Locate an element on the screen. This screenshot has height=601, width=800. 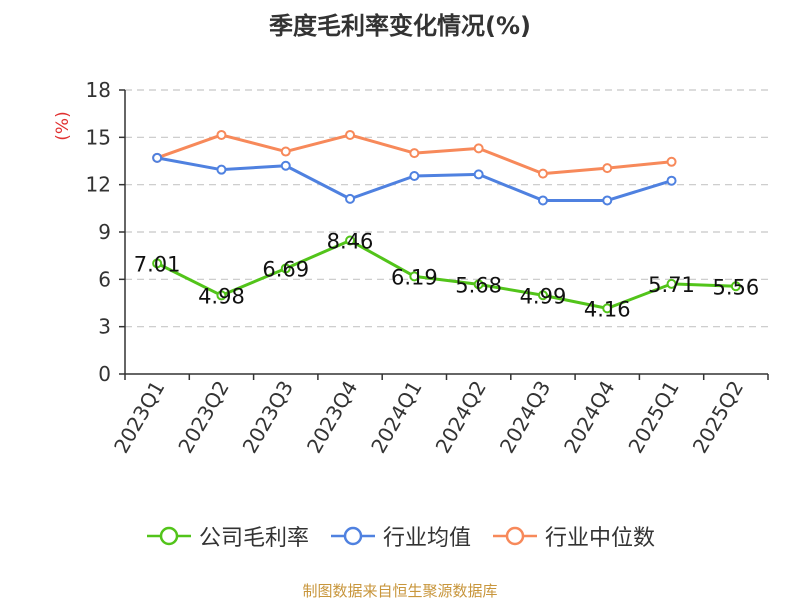
x-tick-label: 2024Q2 is located at coordinates (461, 417).